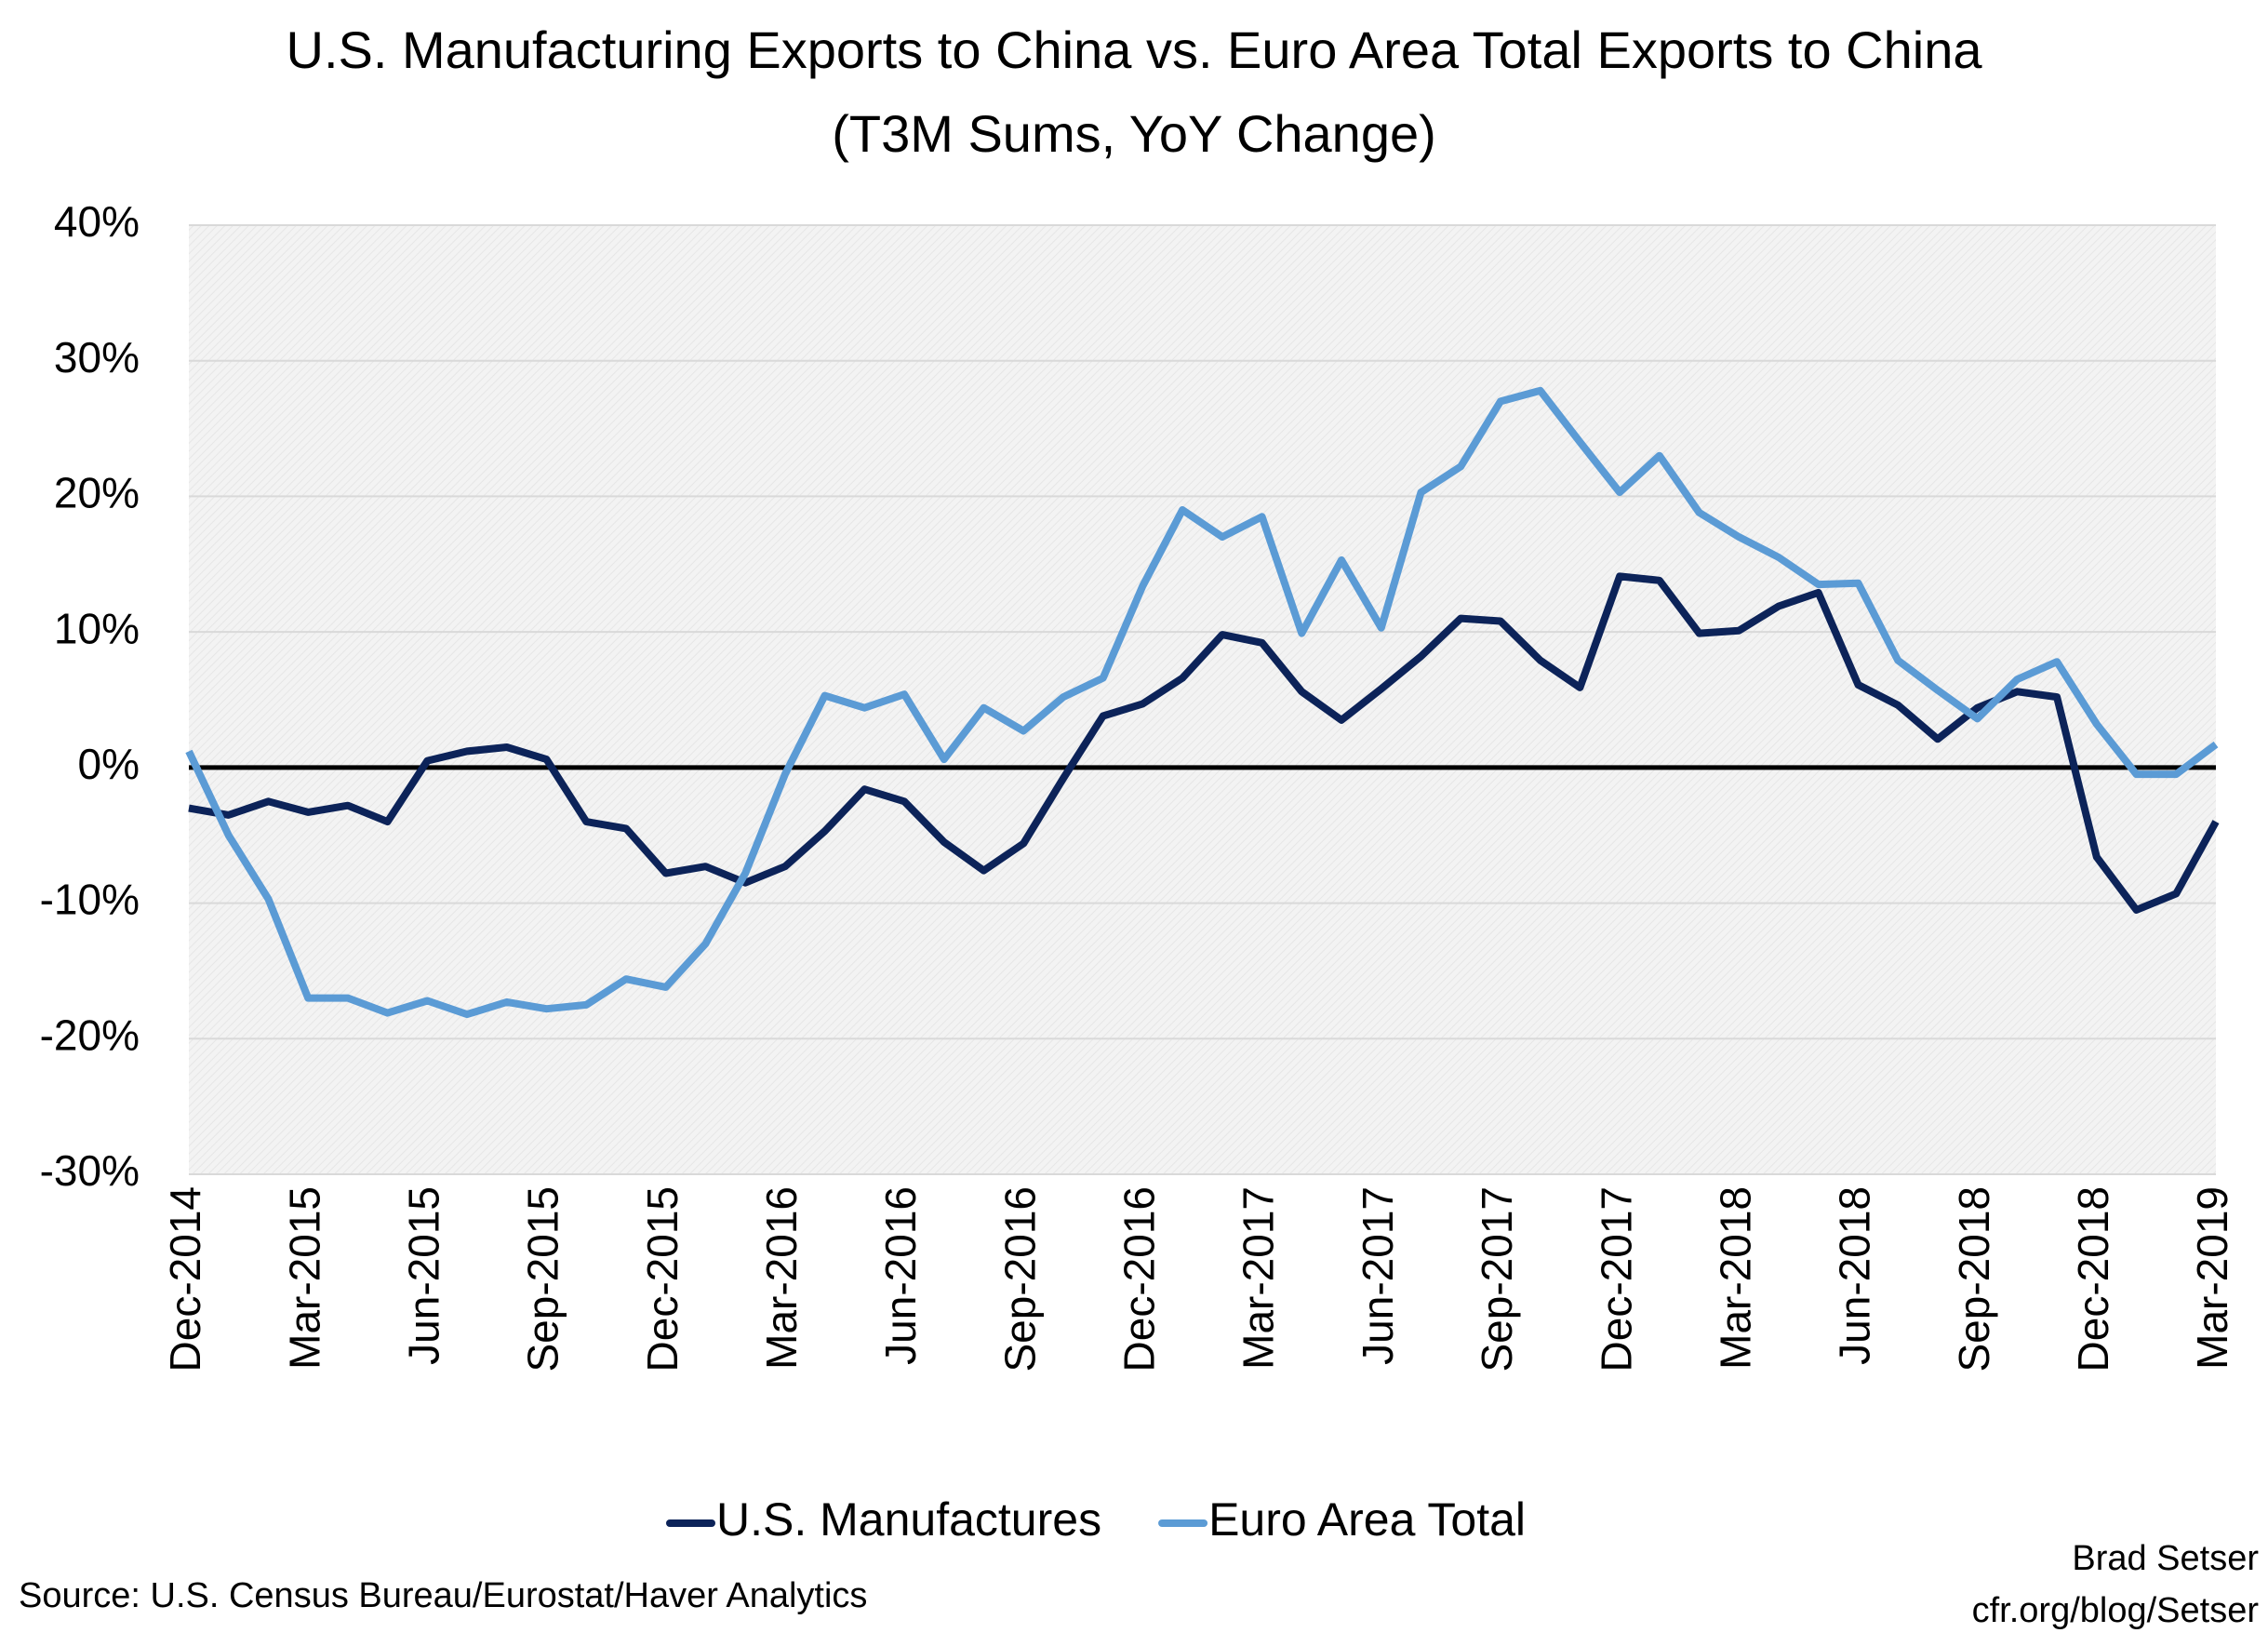 The height and width of the screenshot is (1633, 2268). Describe the element at coordinates (90, 900) in the screenshot. I see `y-tick-label: -10%` at that location.